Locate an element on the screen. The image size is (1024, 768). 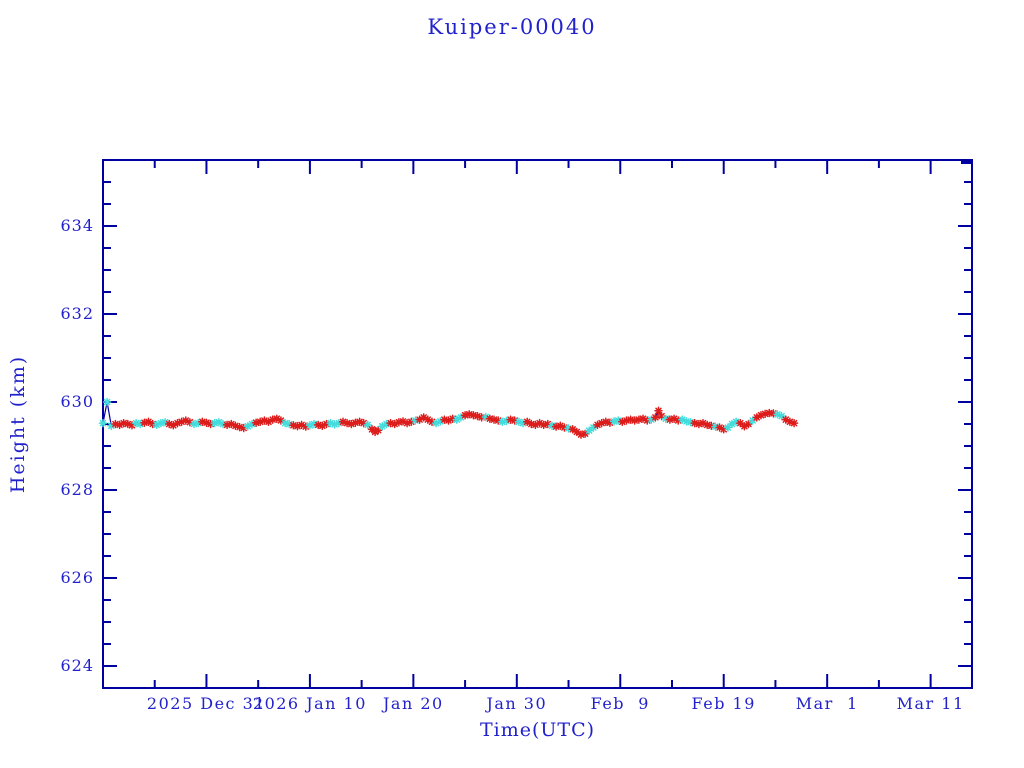
x-axis-title: Time(UTC) is located at coordinates (537, 730).